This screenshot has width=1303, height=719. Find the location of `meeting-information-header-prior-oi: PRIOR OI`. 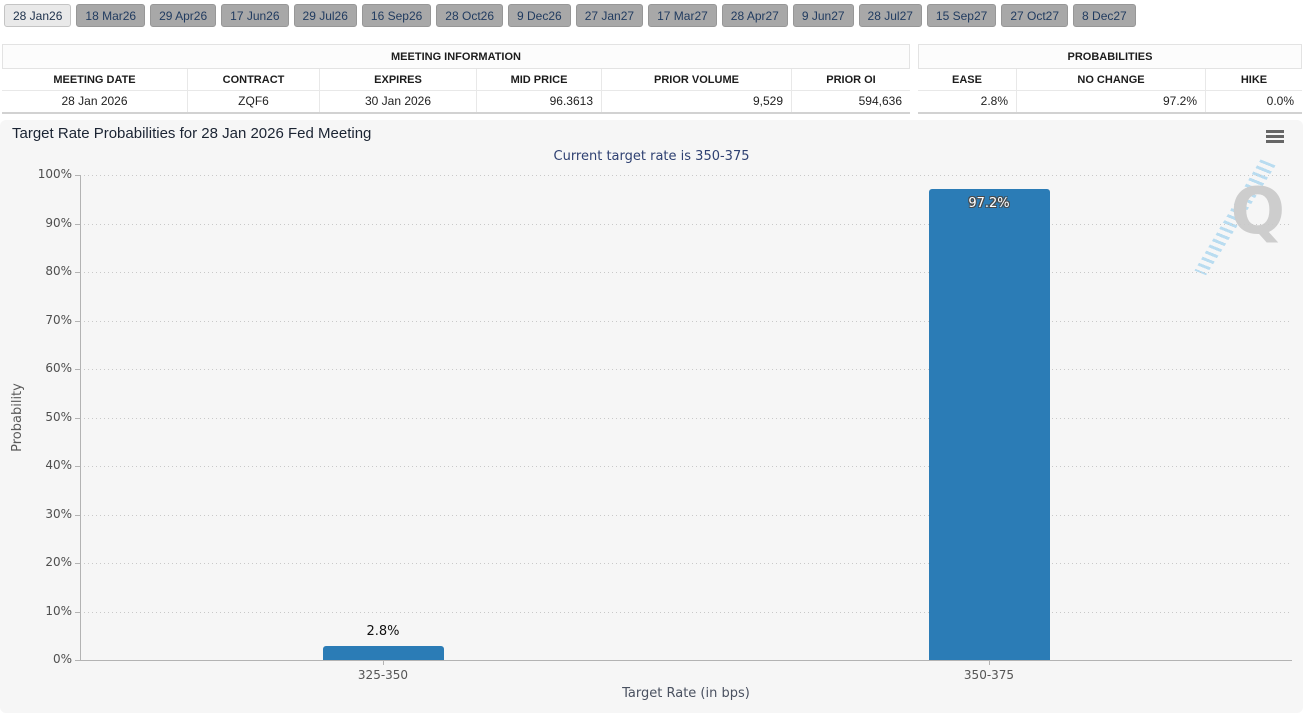

meeting-information-header-prior-oi: PRIOR OI is located at coordinates (851, 80).